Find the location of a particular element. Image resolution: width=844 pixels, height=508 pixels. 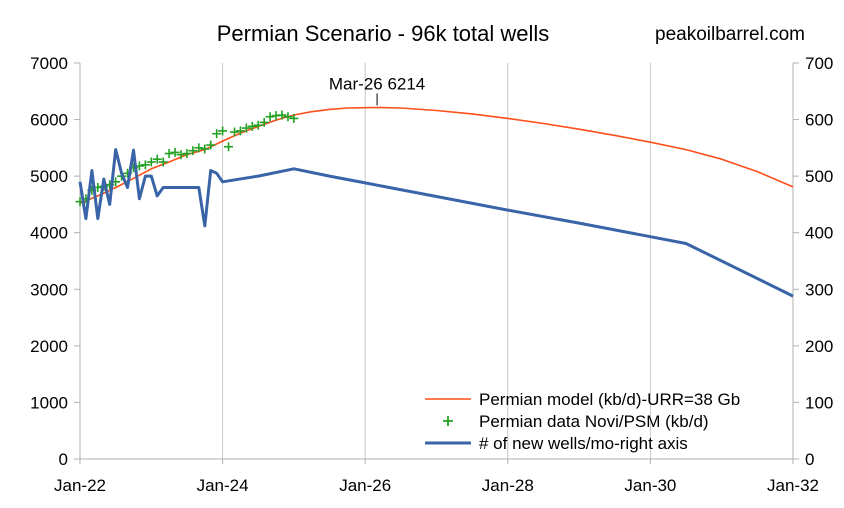

legend-label: Permian model (kb/d)-URR=38 Gb is located at coordinates (609, 399).